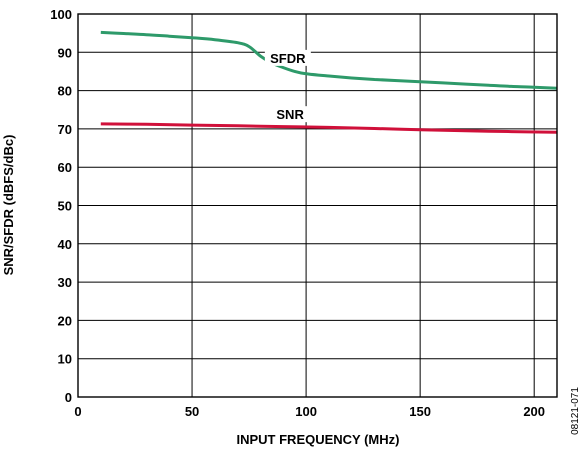 Image resolution: width=587 pixels, height=451 pixels. I want to click on x-tick-label: 200, so click(534, 411).